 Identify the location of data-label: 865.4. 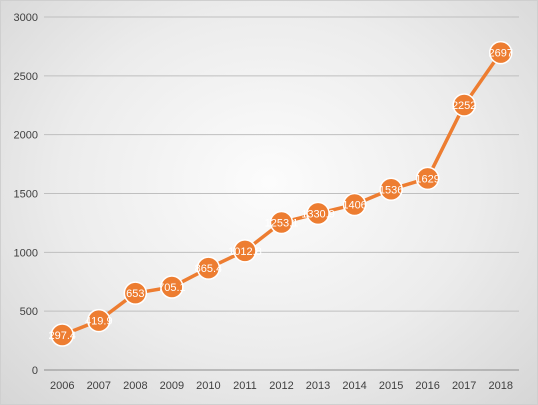
(209, 269).